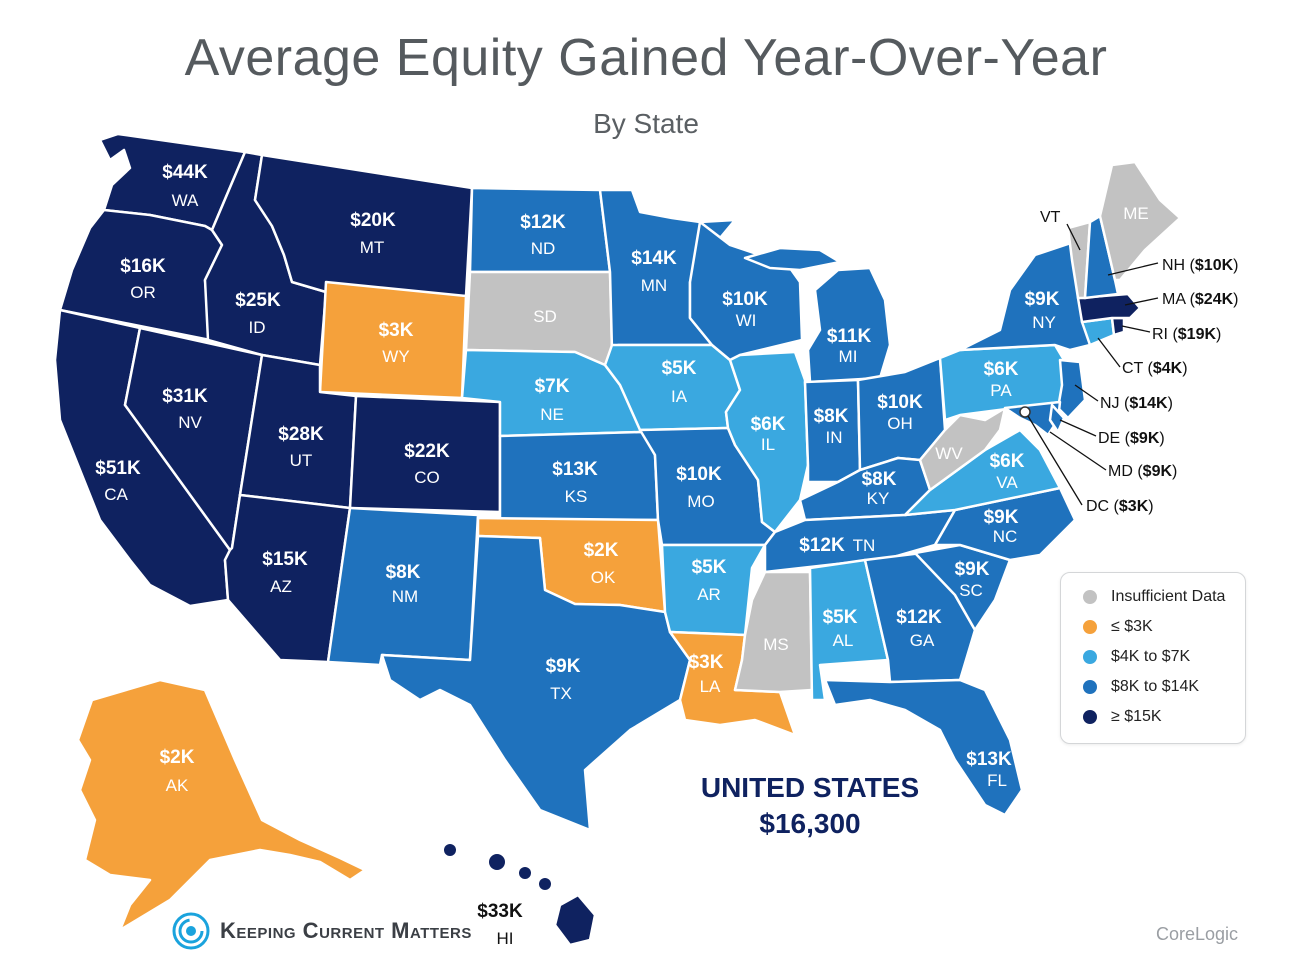 This screenshot has width=1292, height=969. What do you see at coordinates (1090, 627) in the screenshot?
I see `legend-swatch-orange` at bounding box center [1090, 627].